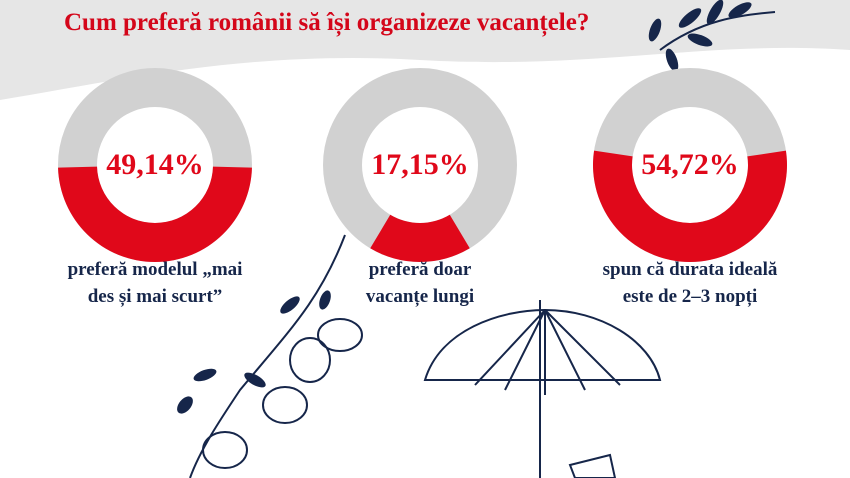 This screenshot has width=850, height=478. I want to click on lemon-branch, so click(270, 356).